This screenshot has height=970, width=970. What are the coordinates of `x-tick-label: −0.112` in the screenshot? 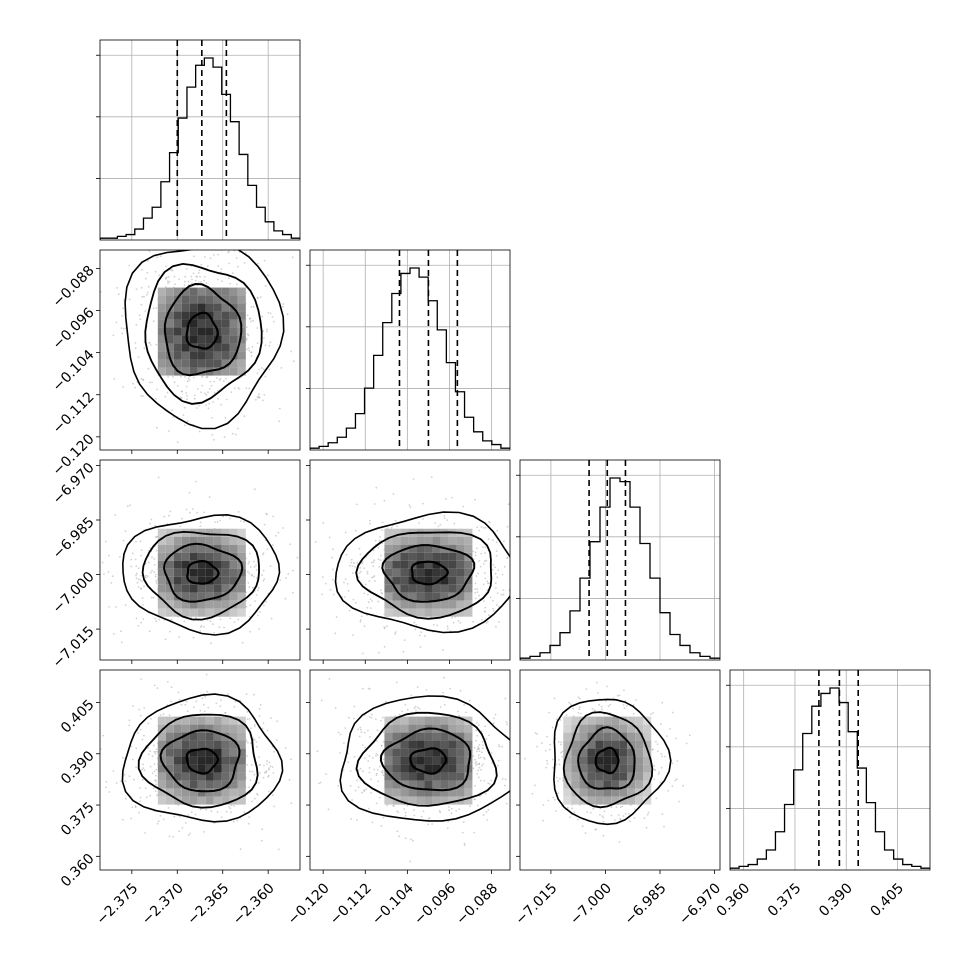 It's located at (351, 904).